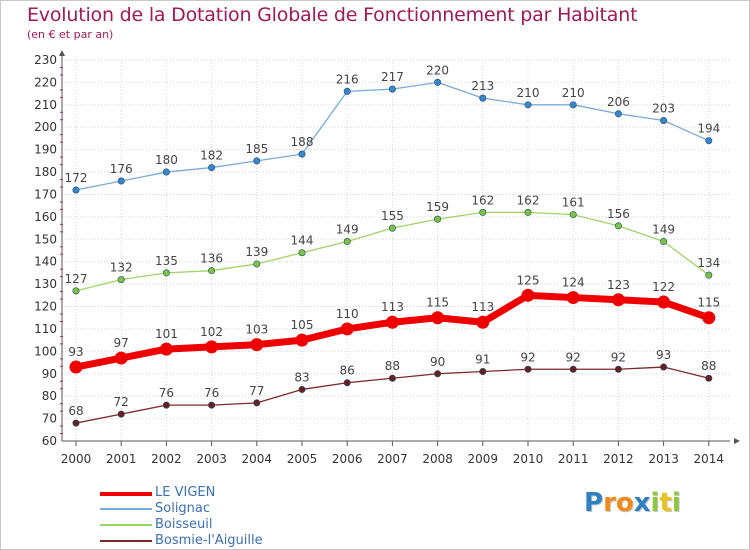 This screenshot has width=750, height=550. What do you see at coordinates (211, 459) in the screenshot?
I see `x-tick-label: 2003` at bounding box center [211, 459].